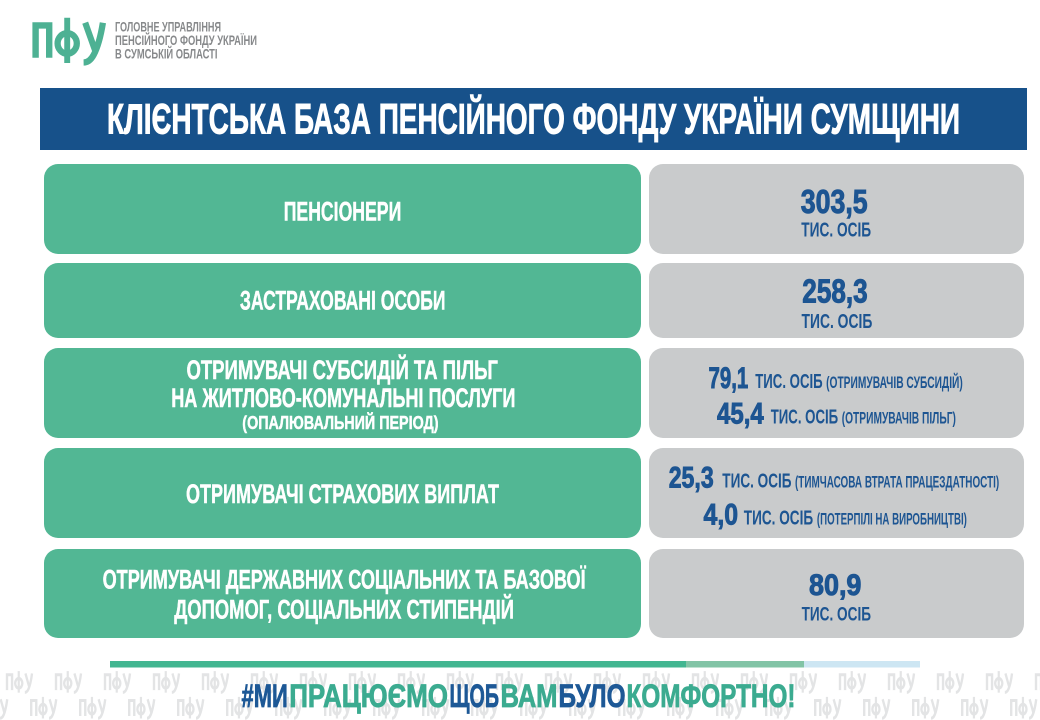  Describe the element at coordinates (899, 418) in the screenshot. I see `svg-text: (ОТРИМУВАЧІВ ПІЛЬГ)` at that location.